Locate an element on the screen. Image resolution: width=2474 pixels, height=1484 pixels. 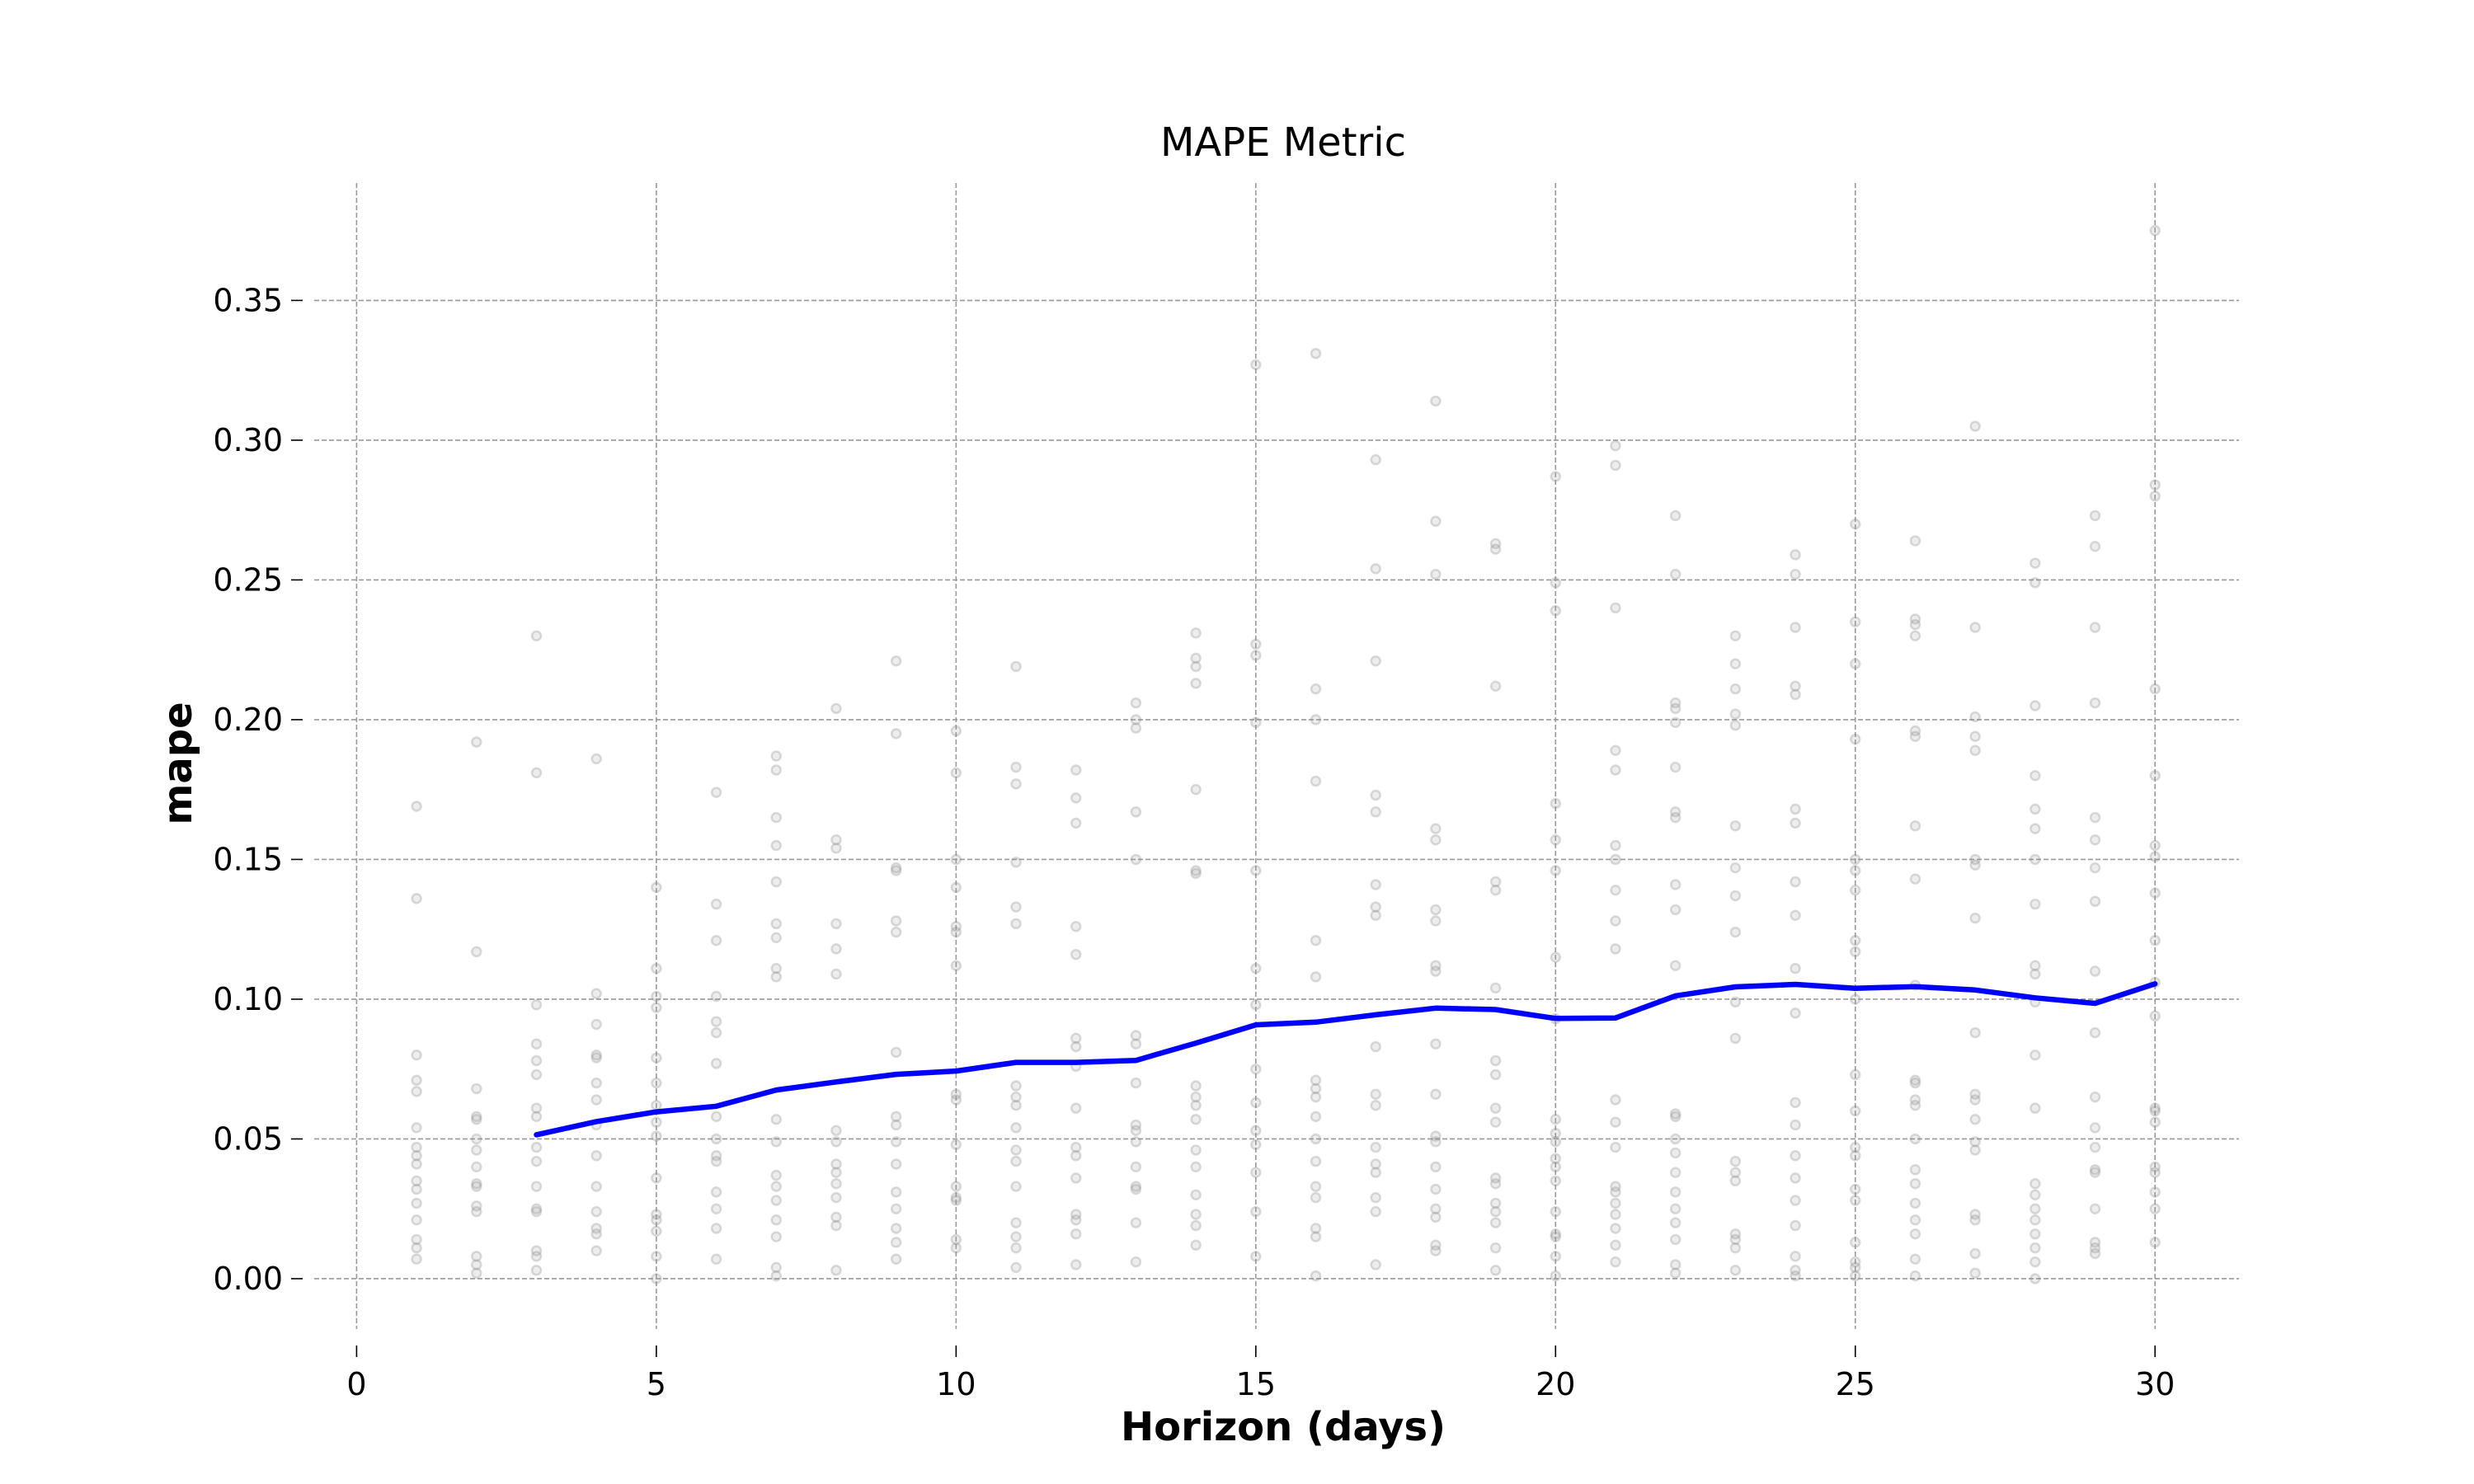
y-tick-label: 0.35 is located at coordinates (248, 300).